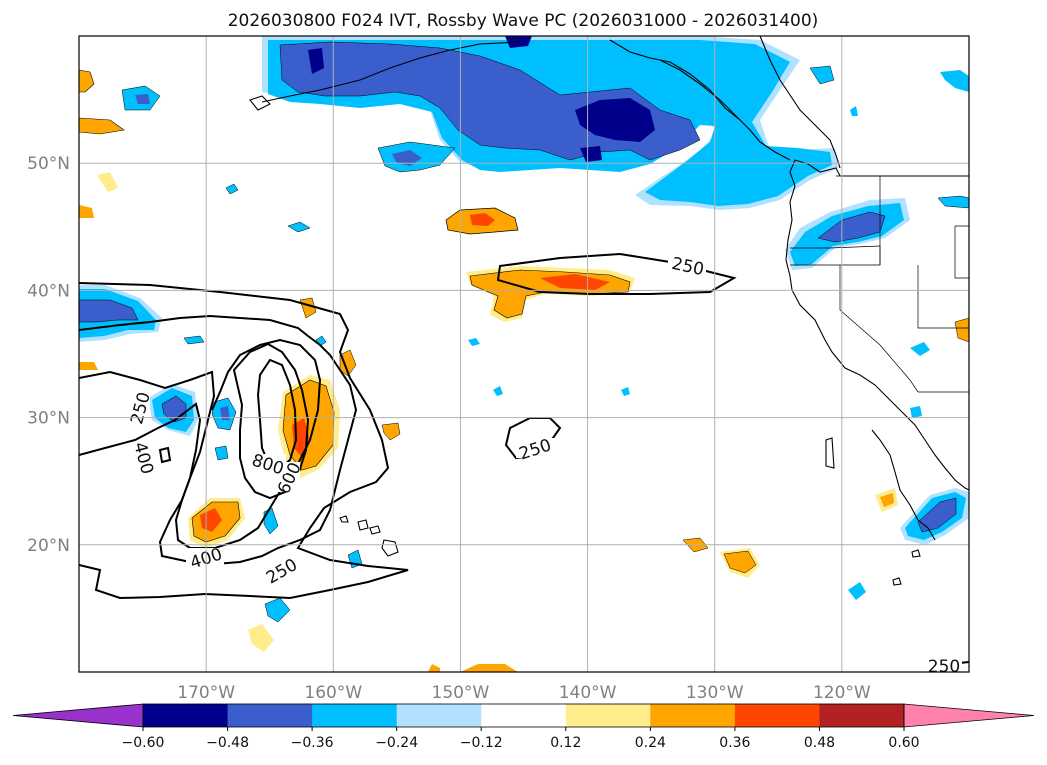 This screenshot has height=765, width=1047. I want to click on colorbar-tick-label: −0.24, so click(396, 743).